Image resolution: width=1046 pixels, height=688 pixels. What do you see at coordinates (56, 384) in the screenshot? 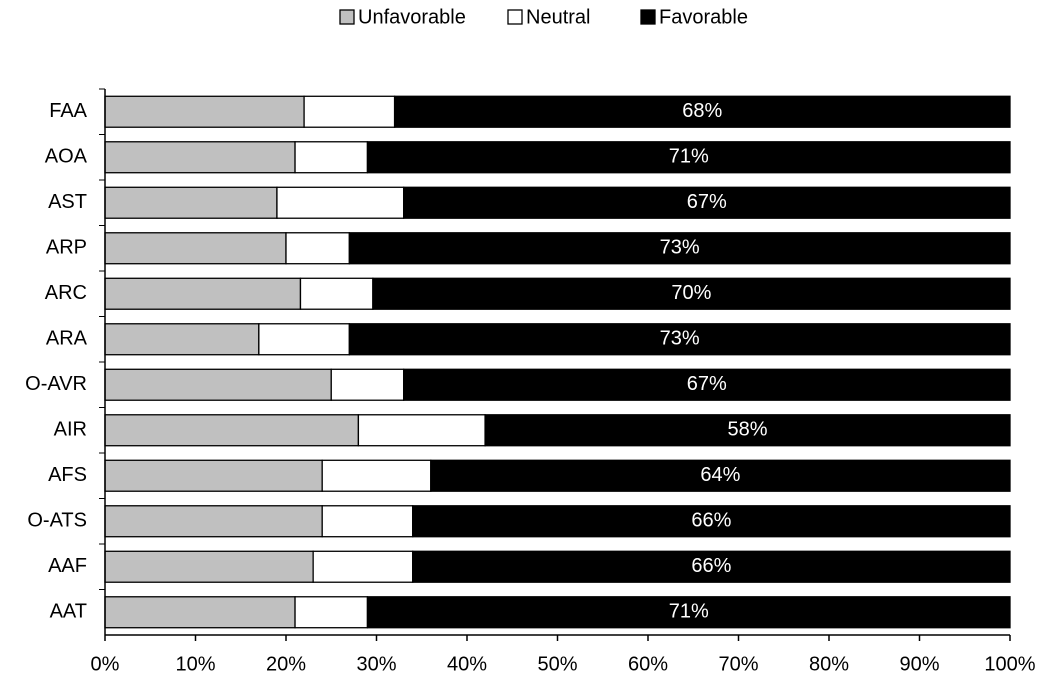
I see `y-tick-label: O-AVR` at bounding box center [56, 384].